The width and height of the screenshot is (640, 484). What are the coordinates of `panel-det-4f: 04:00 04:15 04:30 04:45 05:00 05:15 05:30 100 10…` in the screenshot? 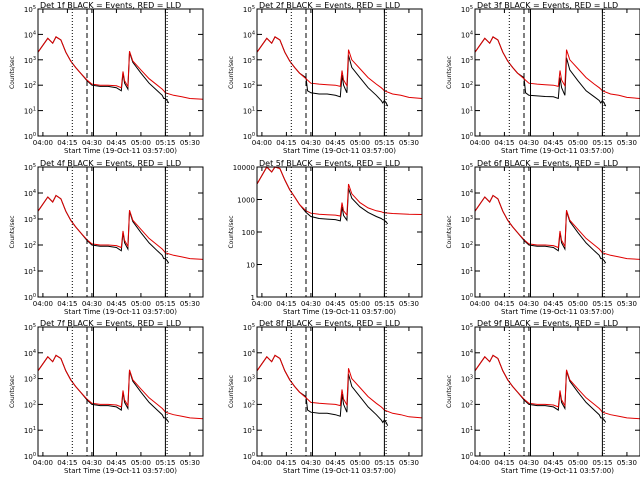 It's located at (106, 237).